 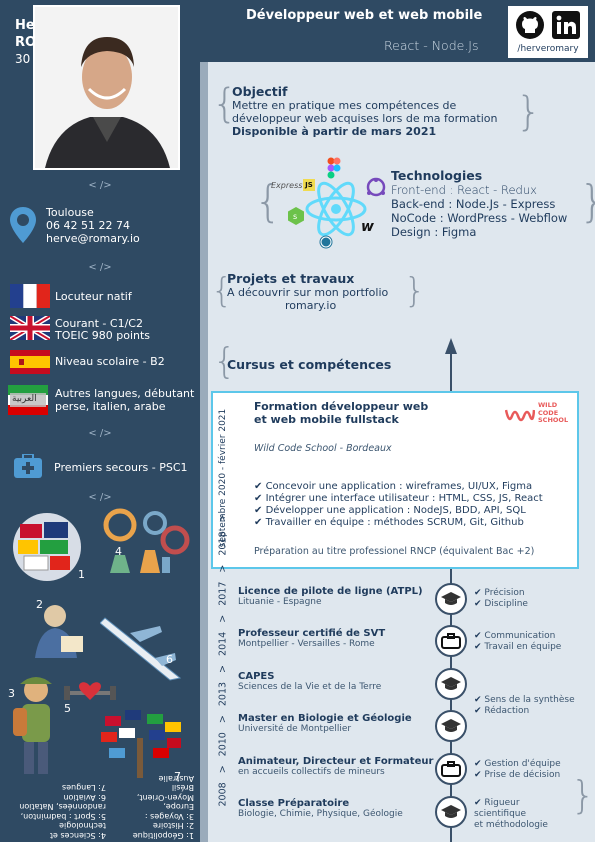 I want to click on cursus-title: Cursus et compétences, so click(x=309, y=364).